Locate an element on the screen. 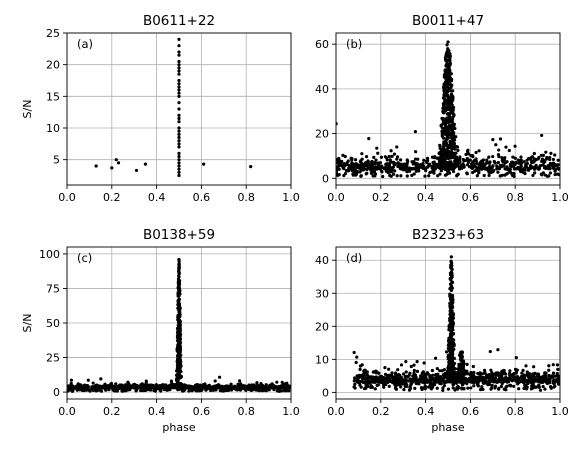  x-tick-label: 1.0 is located at coordinates (291, 197).